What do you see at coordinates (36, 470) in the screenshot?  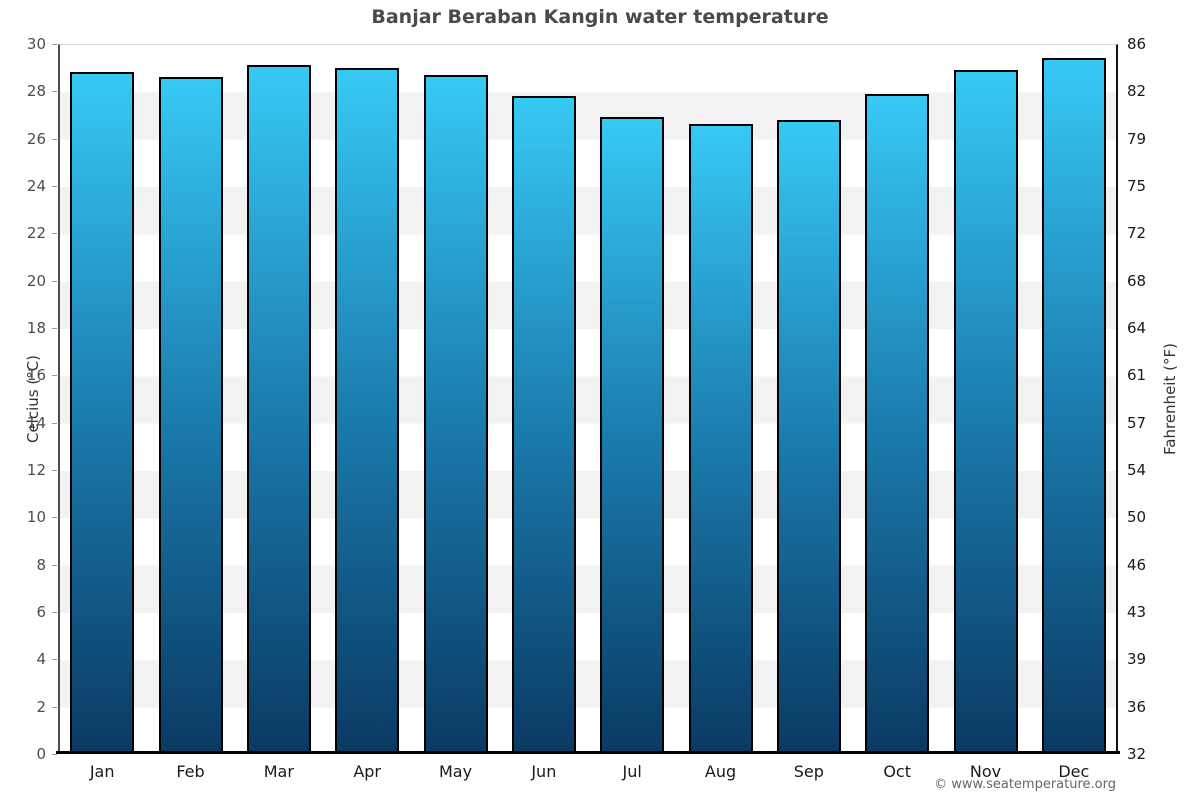 I see `celsius-tick-label: 12` at bounding box center [36, 470].